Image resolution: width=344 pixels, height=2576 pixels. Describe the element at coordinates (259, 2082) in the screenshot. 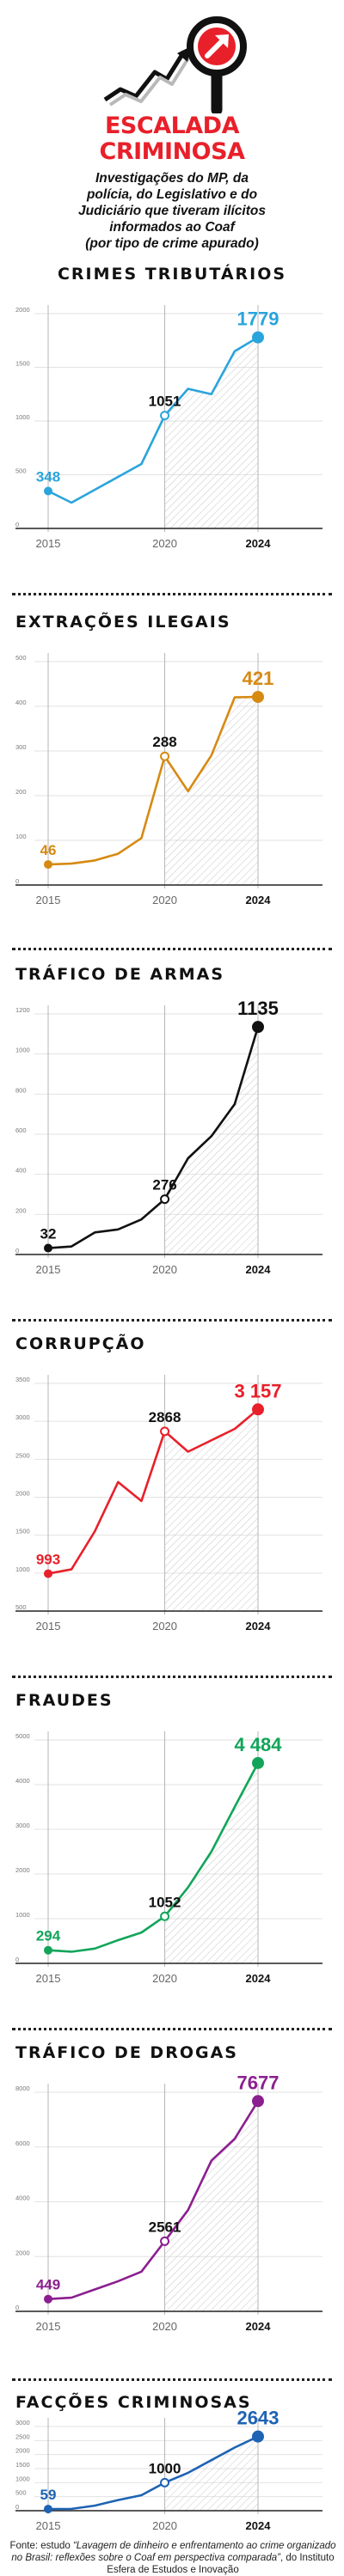

I see `data-label: 7677` at that location.